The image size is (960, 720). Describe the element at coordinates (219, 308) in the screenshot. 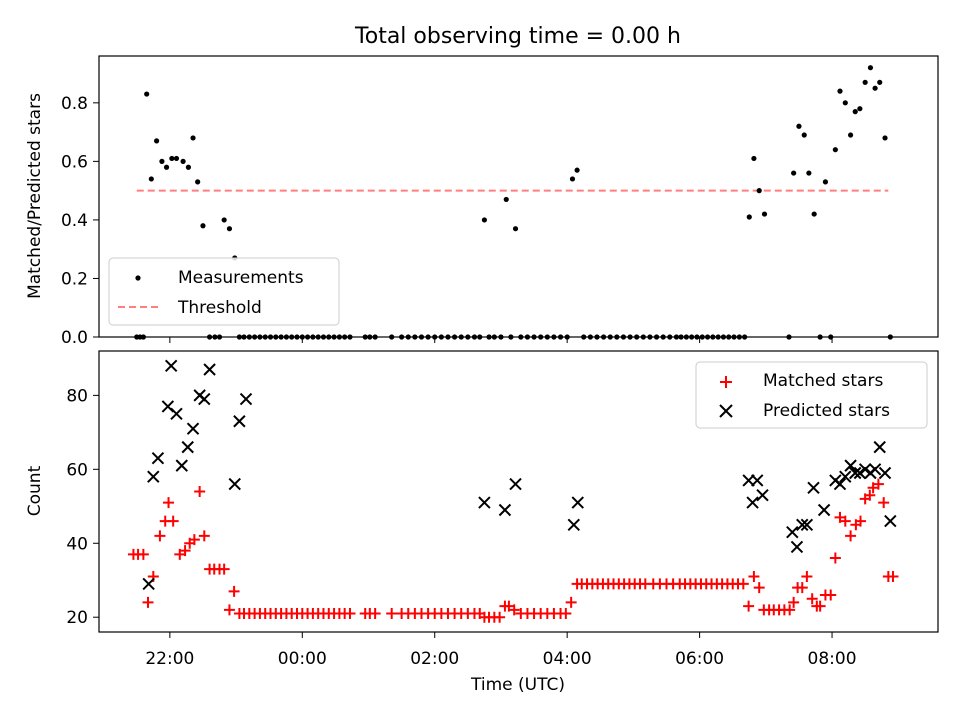

I see `legend-threshold-label: Threshold` at that location.